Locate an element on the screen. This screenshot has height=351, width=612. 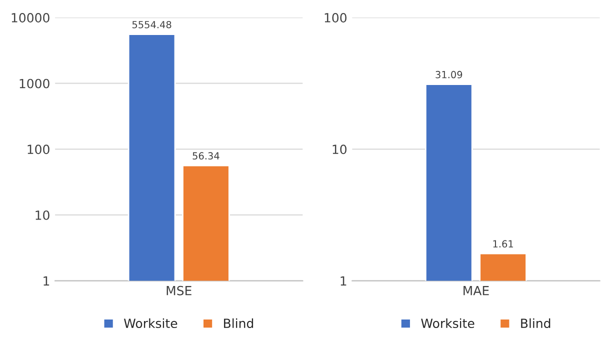
x-tick-label: MAE is located at coordinates (476, 291).